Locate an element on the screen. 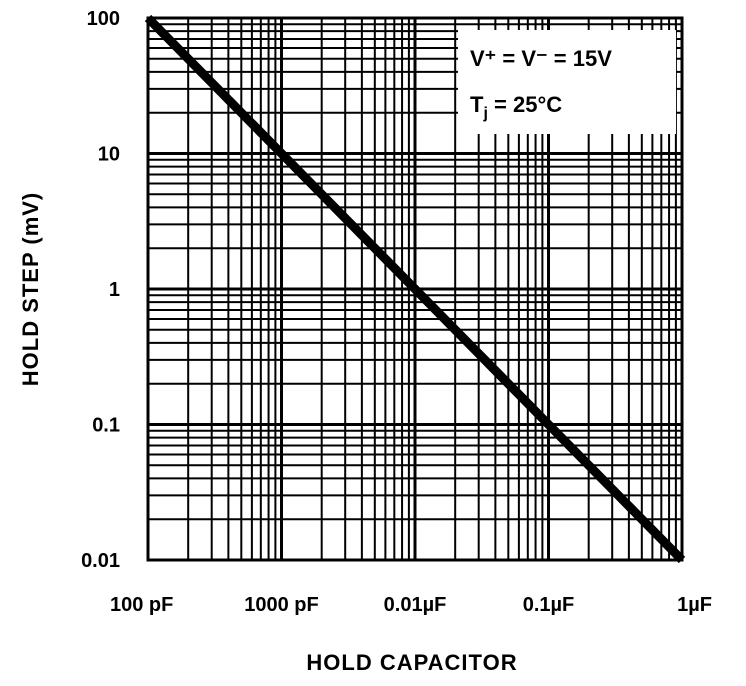 The image size is (746, 686). y-tick-labels: 100 10 1 0.1 0.01 is located at coordinates (100, 290).